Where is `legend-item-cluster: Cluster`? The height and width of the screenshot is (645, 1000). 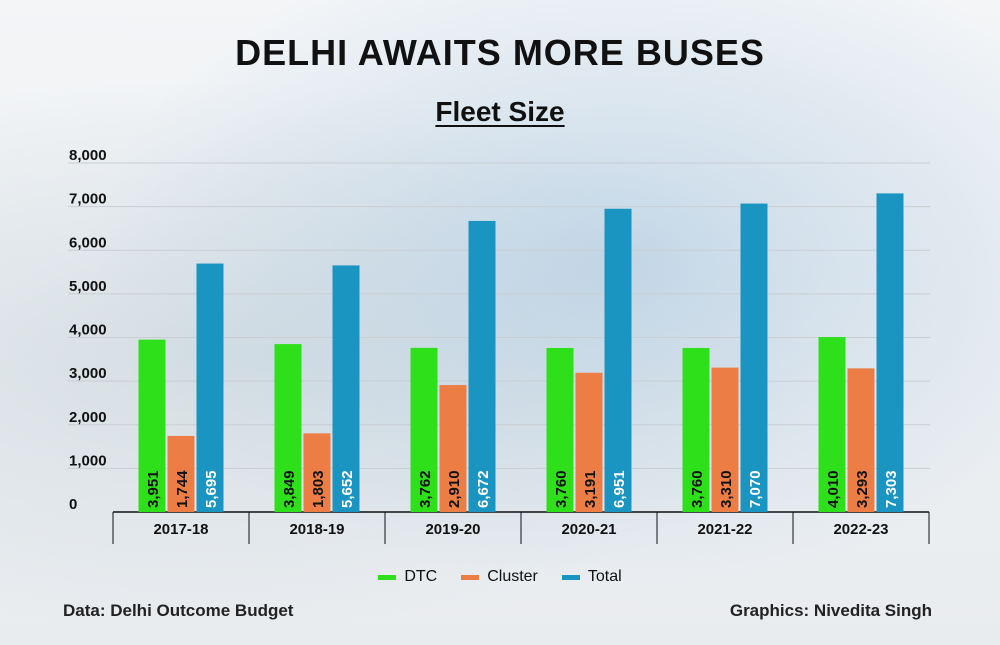 legend-item-cluster: Cluster is located at coordinates (499, 577).